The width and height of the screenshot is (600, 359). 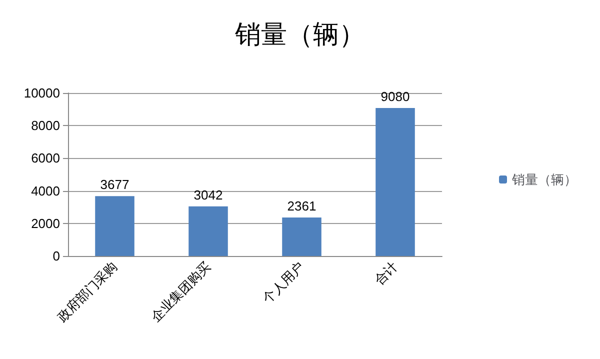 I want to click on x-tick-label: 企业集团购买, so click(x=181, y=291).